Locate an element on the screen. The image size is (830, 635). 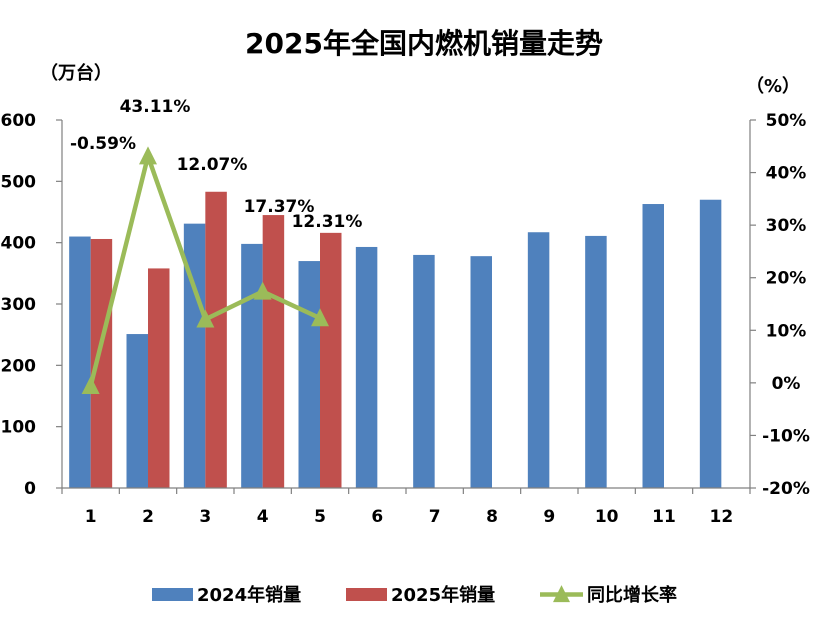
x-axis-tick-label: 1 is located at coordinates (91, 517).